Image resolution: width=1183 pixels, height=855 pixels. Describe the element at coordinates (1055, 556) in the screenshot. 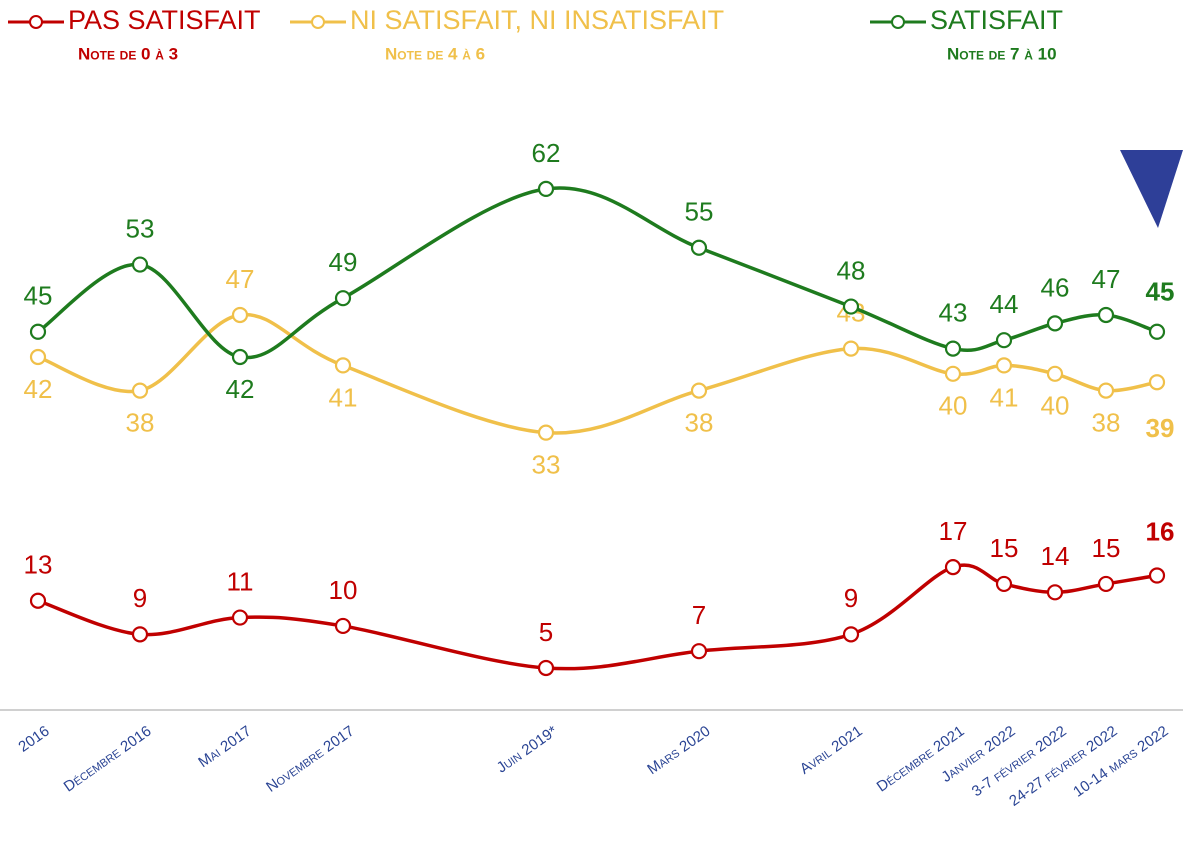

I see `data-label: 14` at that location.